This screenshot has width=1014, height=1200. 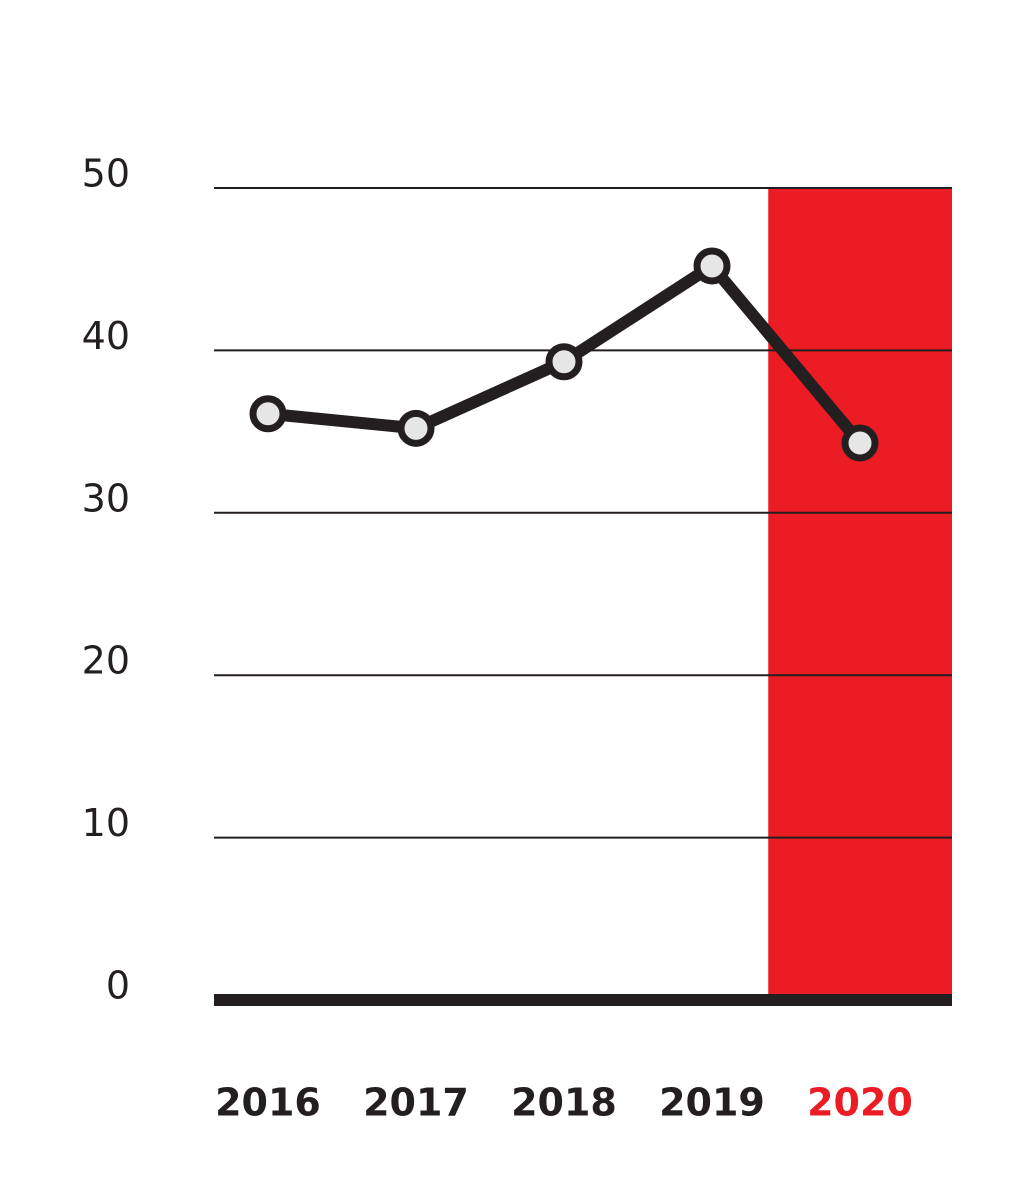 I want to click on y-tick-label: 30, so click(x=106, y=498).